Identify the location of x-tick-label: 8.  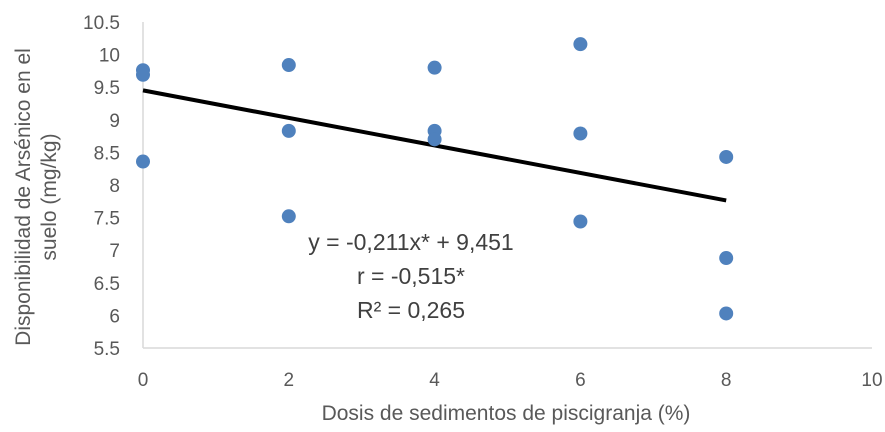
(726, 380).